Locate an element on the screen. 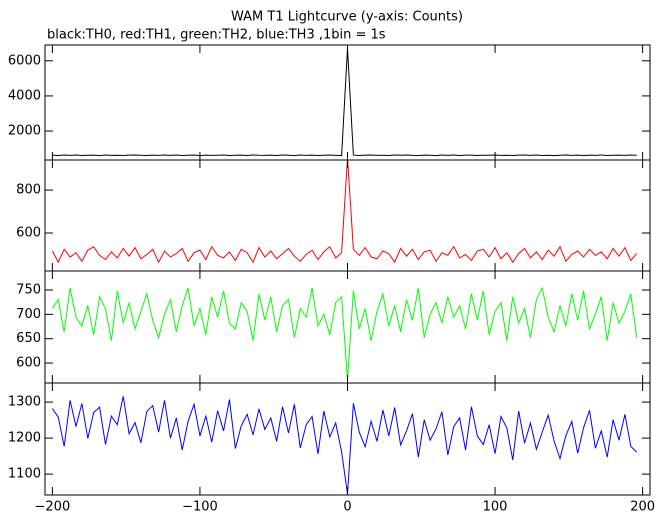 The image size is (669, 515). y-tick-label: 750 is located at coordinates (28, 289).